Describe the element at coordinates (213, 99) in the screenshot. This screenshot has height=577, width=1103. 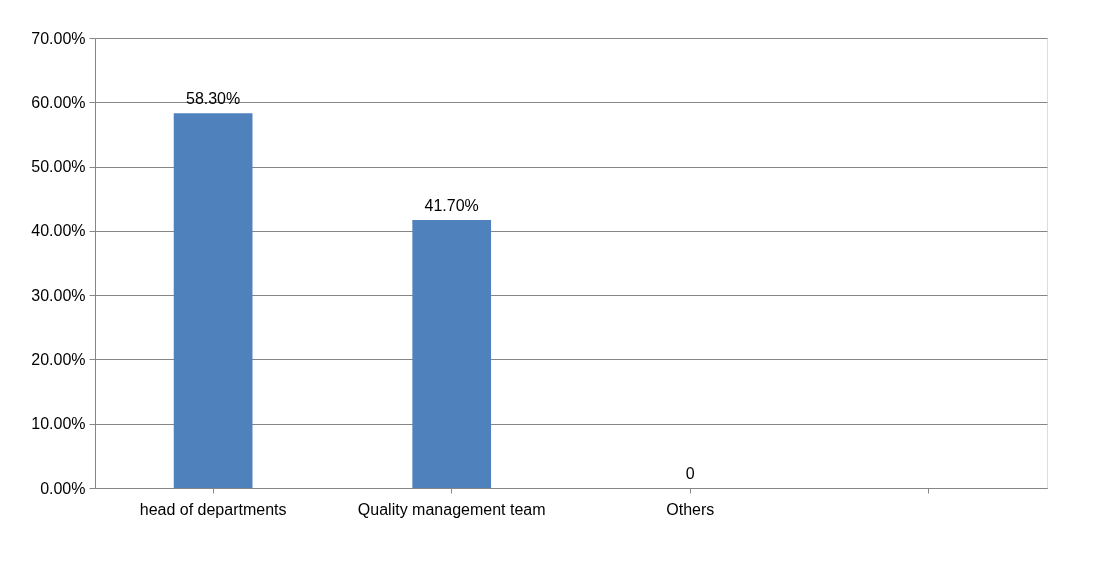
I see `data-label: 58.30%` at that location.